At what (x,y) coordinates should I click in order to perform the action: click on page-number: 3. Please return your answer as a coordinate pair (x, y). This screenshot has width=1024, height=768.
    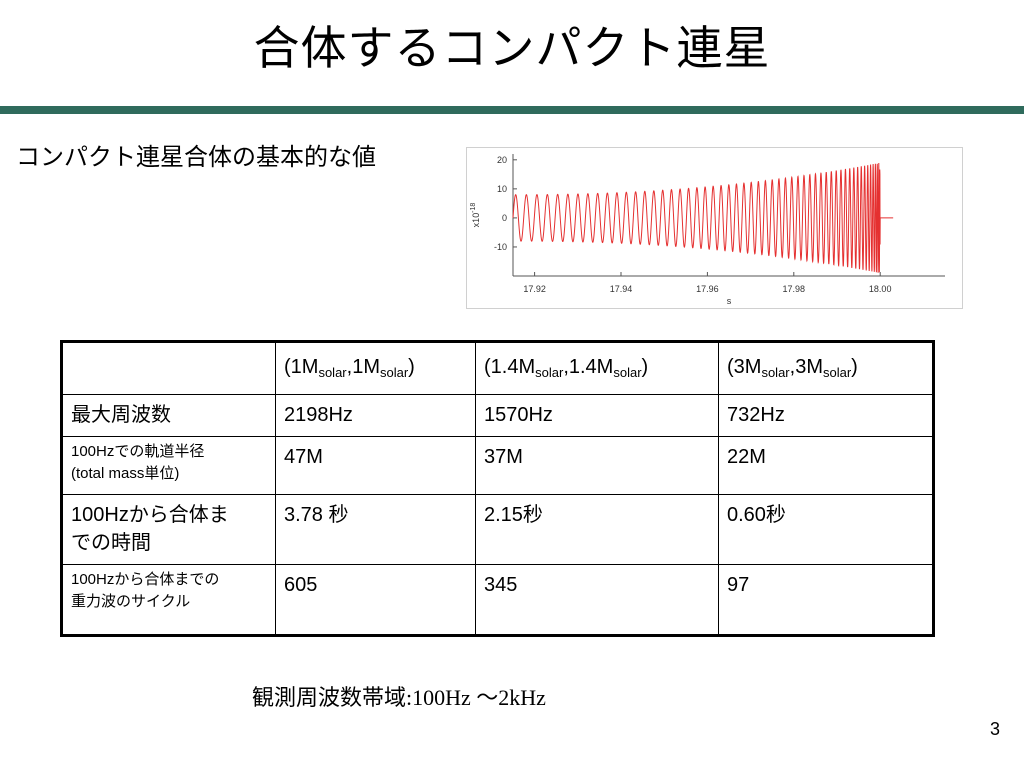
    Looking at the image, I should click on (995, 729).